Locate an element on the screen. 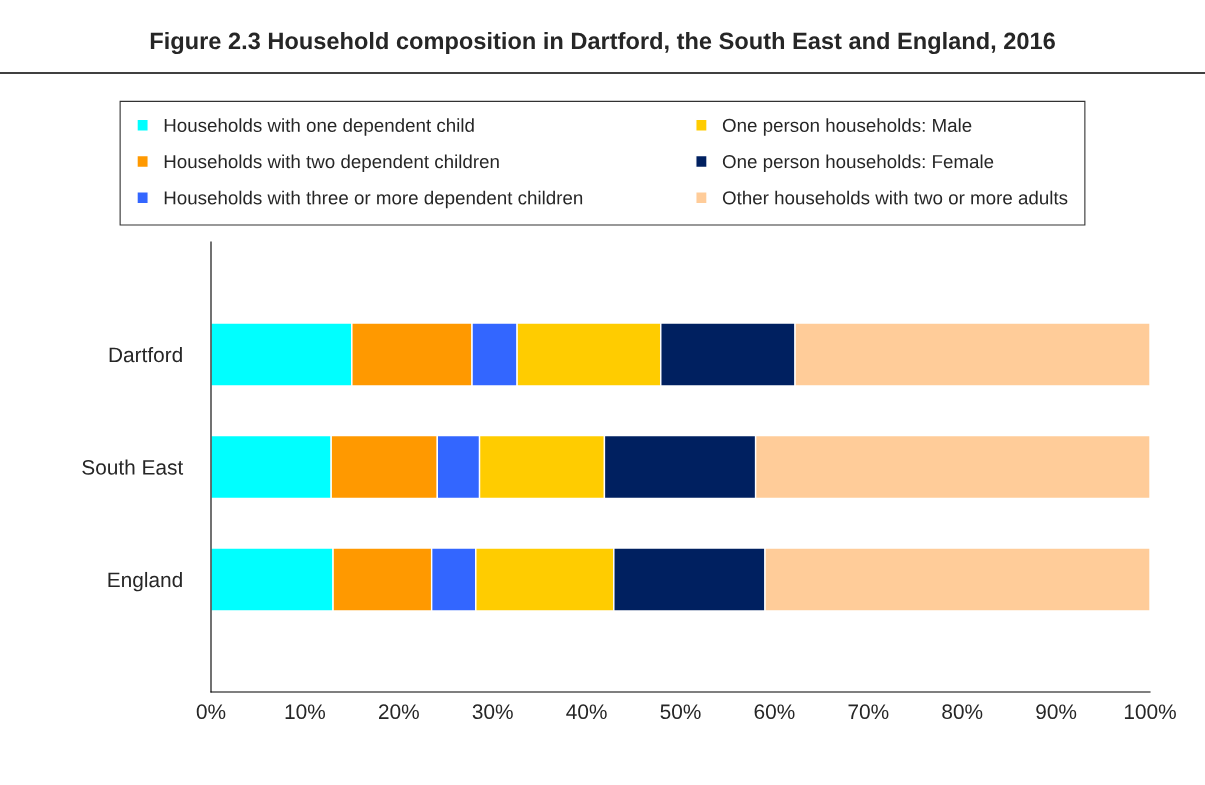  x-tick-label: 20% is located at coordinates (399, 712).